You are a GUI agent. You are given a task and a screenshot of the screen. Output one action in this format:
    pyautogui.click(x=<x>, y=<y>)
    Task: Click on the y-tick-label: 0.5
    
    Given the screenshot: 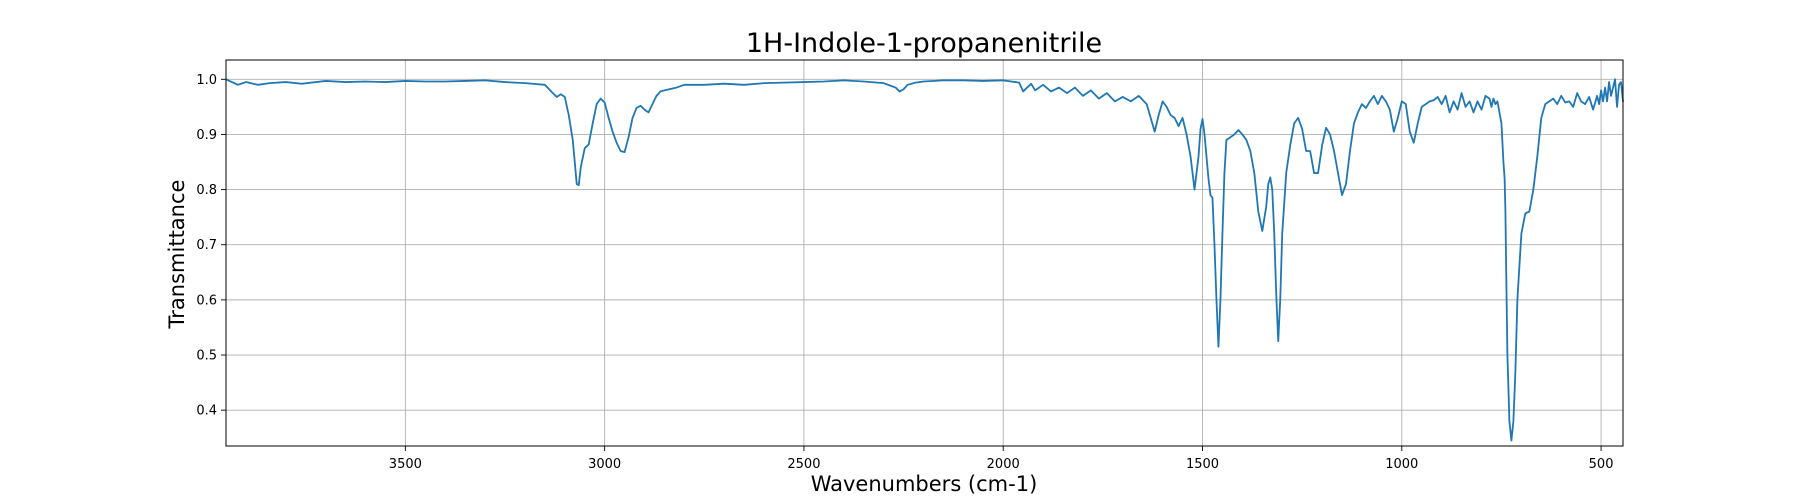 What is the action you would take?
    pyautogui.click(x=206, y=356)
    